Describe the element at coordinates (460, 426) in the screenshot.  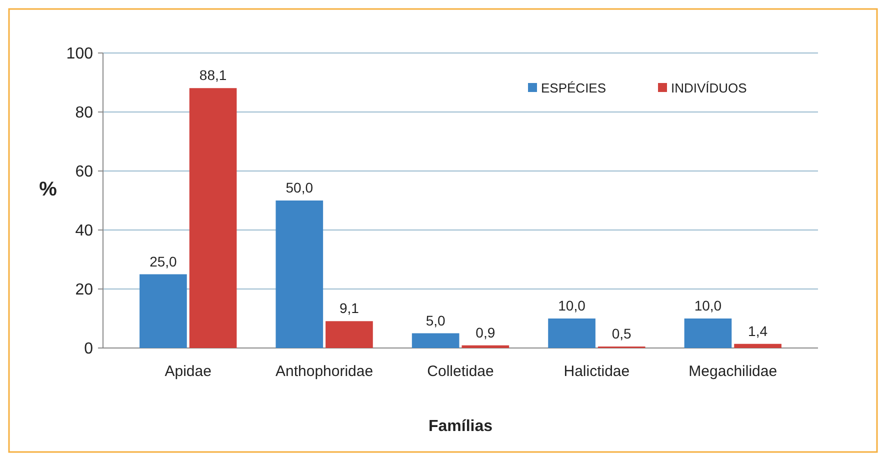
I see `x-axis-title: Famílias` at that location.